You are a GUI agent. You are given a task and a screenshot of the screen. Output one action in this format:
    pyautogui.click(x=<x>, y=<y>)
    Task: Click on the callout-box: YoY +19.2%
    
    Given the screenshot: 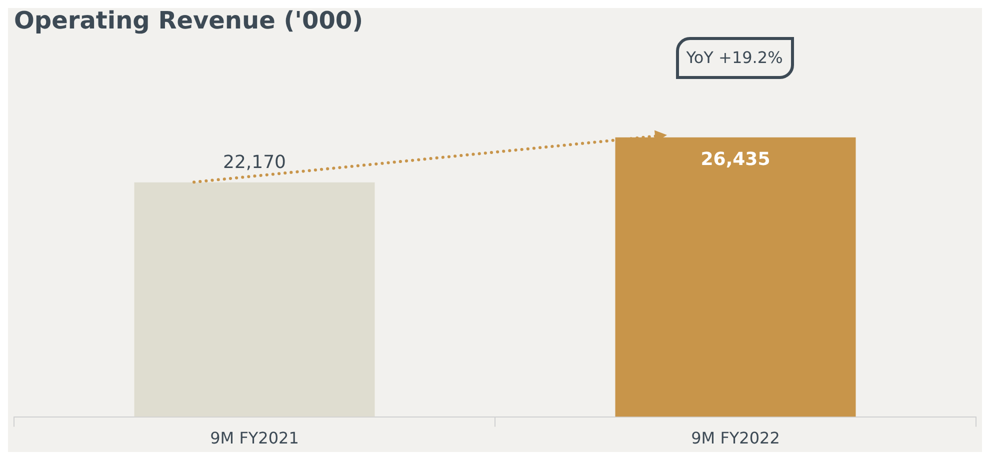 What is the action you would take?
    pyautogui.click(x=735, y=58)
    